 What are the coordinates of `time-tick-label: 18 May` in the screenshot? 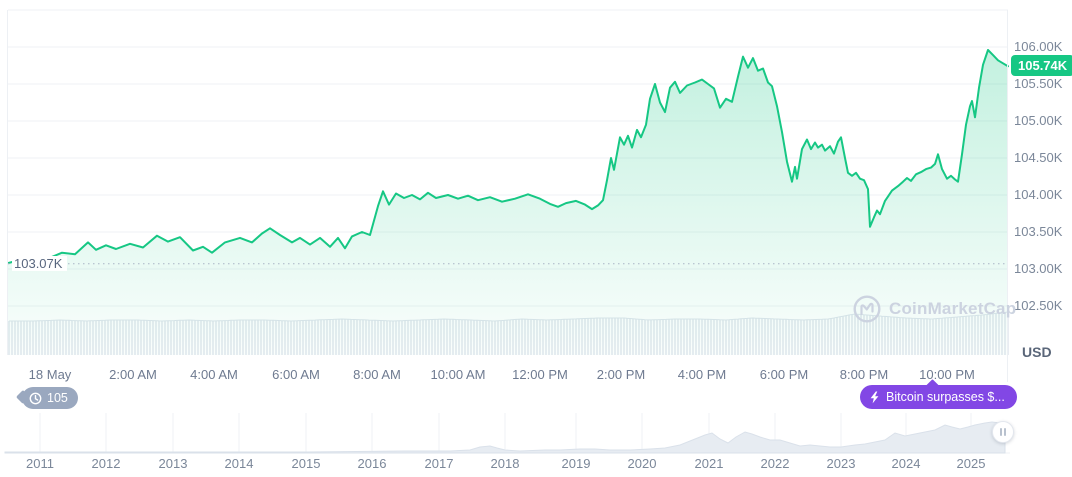 It's located at (50, 374).